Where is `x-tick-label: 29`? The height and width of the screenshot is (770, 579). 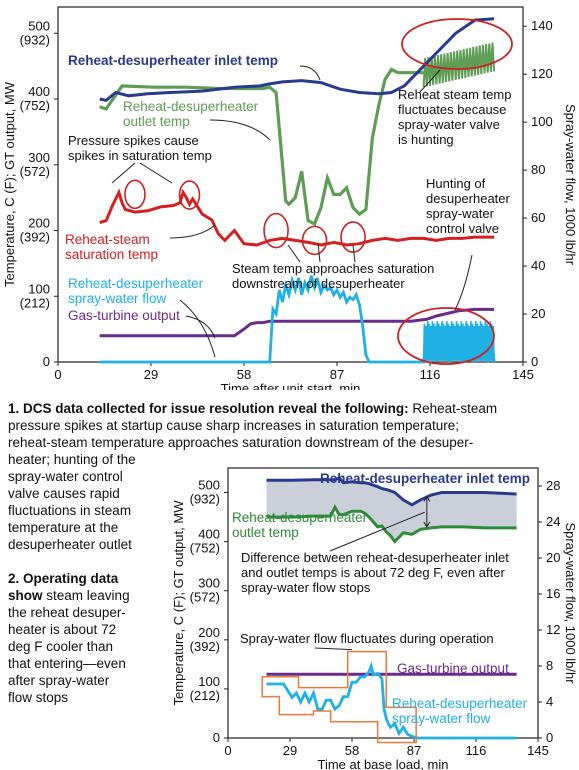 x-tick-label: 29 is located at coordinates (290, 750).